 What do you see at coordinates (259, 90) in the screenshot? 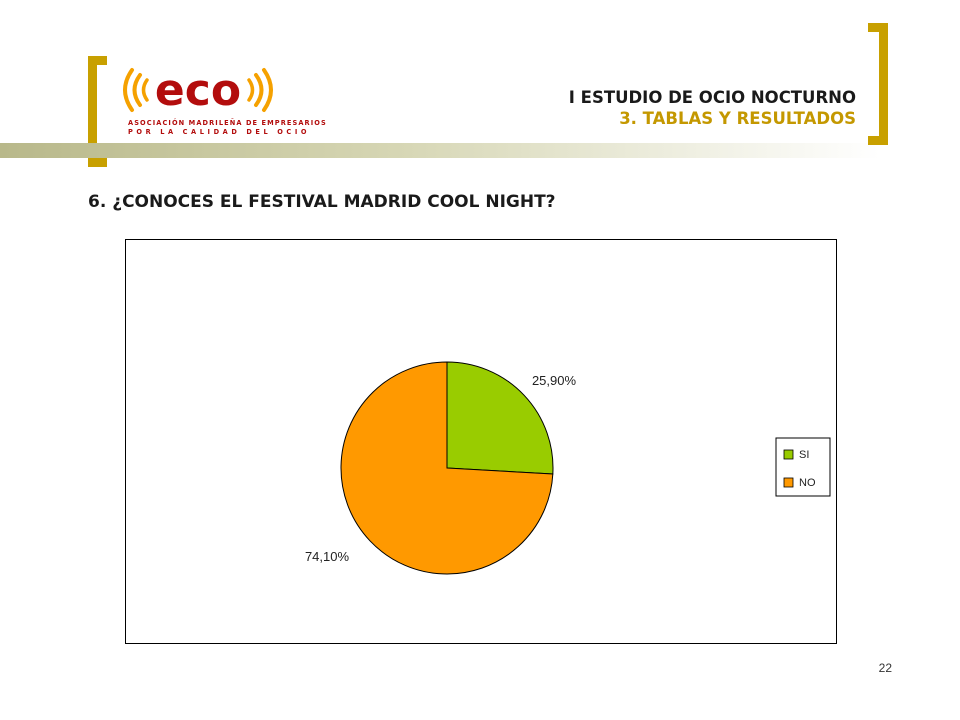
I see `logo-wave-right-mid` at bounding box center [259, 90].